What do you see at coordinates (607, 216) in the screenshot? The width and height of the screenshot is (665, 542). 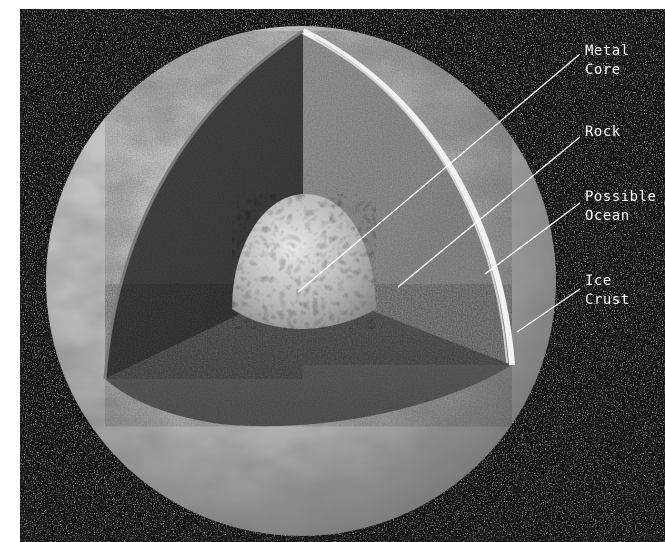 I see `label-possible-ocean-line2: Ocean` at bounding box center [607, 216].